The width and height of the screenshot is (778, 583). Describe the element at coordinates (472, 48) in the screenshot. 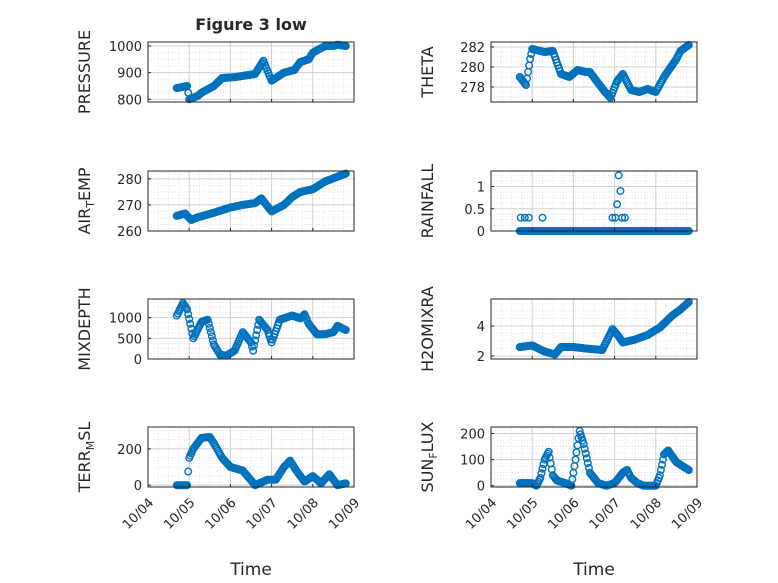

I see `y-tick-label: 282` at that location.